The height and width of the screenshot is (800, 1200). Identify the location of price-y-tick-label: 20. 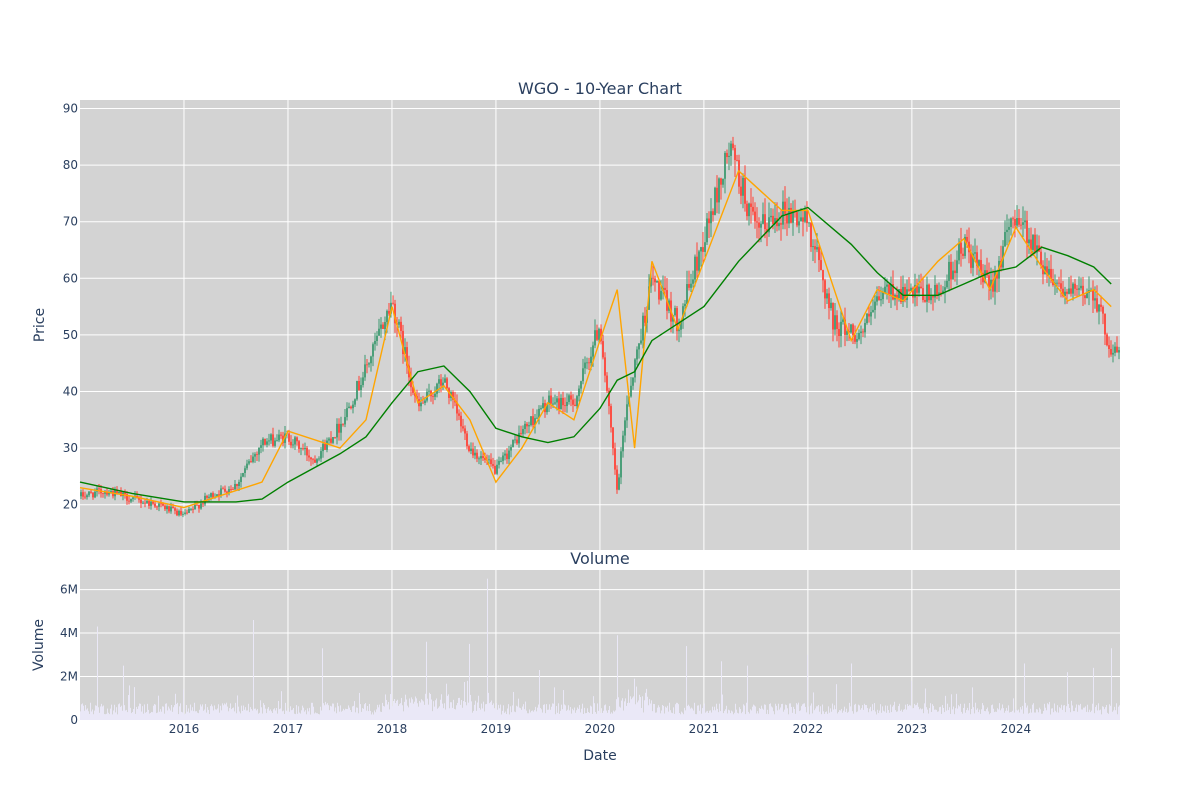
(70, 505).